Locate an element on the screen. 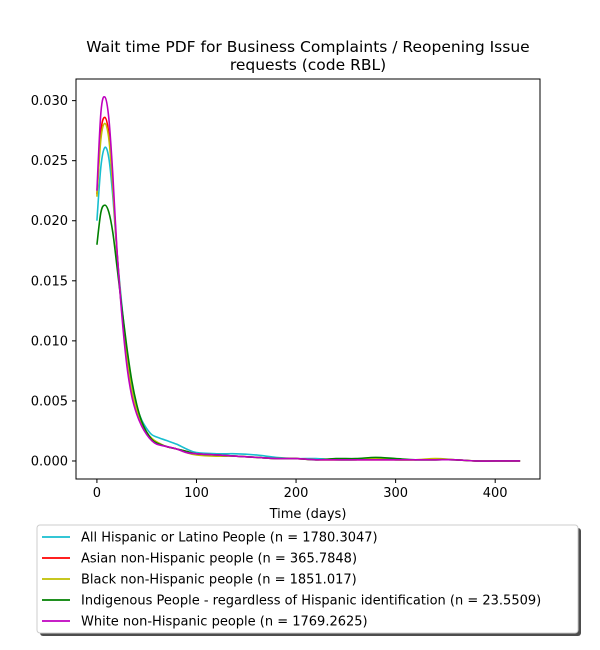 This screenshot has height=650, width=600. x-tick-label-300: 300 is located at coordinates (395, 493).